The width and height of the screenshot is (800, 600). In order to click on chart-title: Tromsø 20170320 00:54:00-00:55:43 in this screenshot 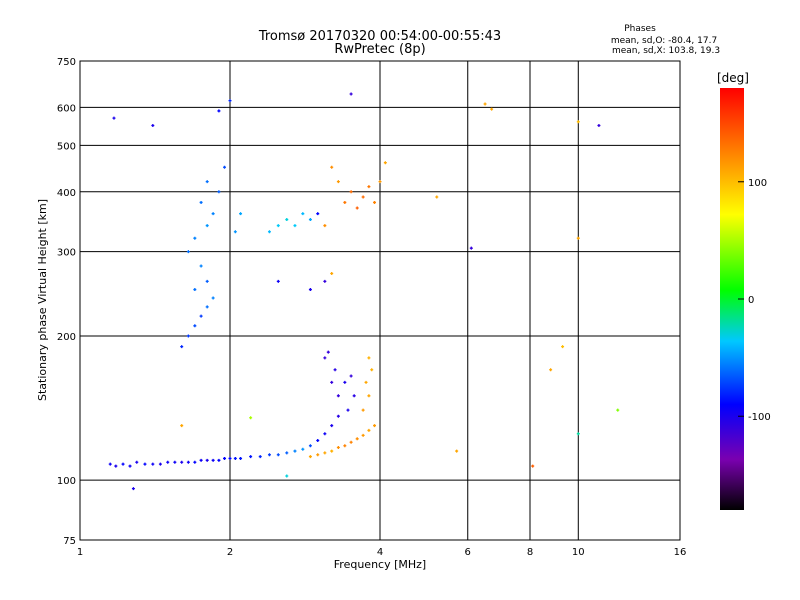, I will do `click(379, 36)`.